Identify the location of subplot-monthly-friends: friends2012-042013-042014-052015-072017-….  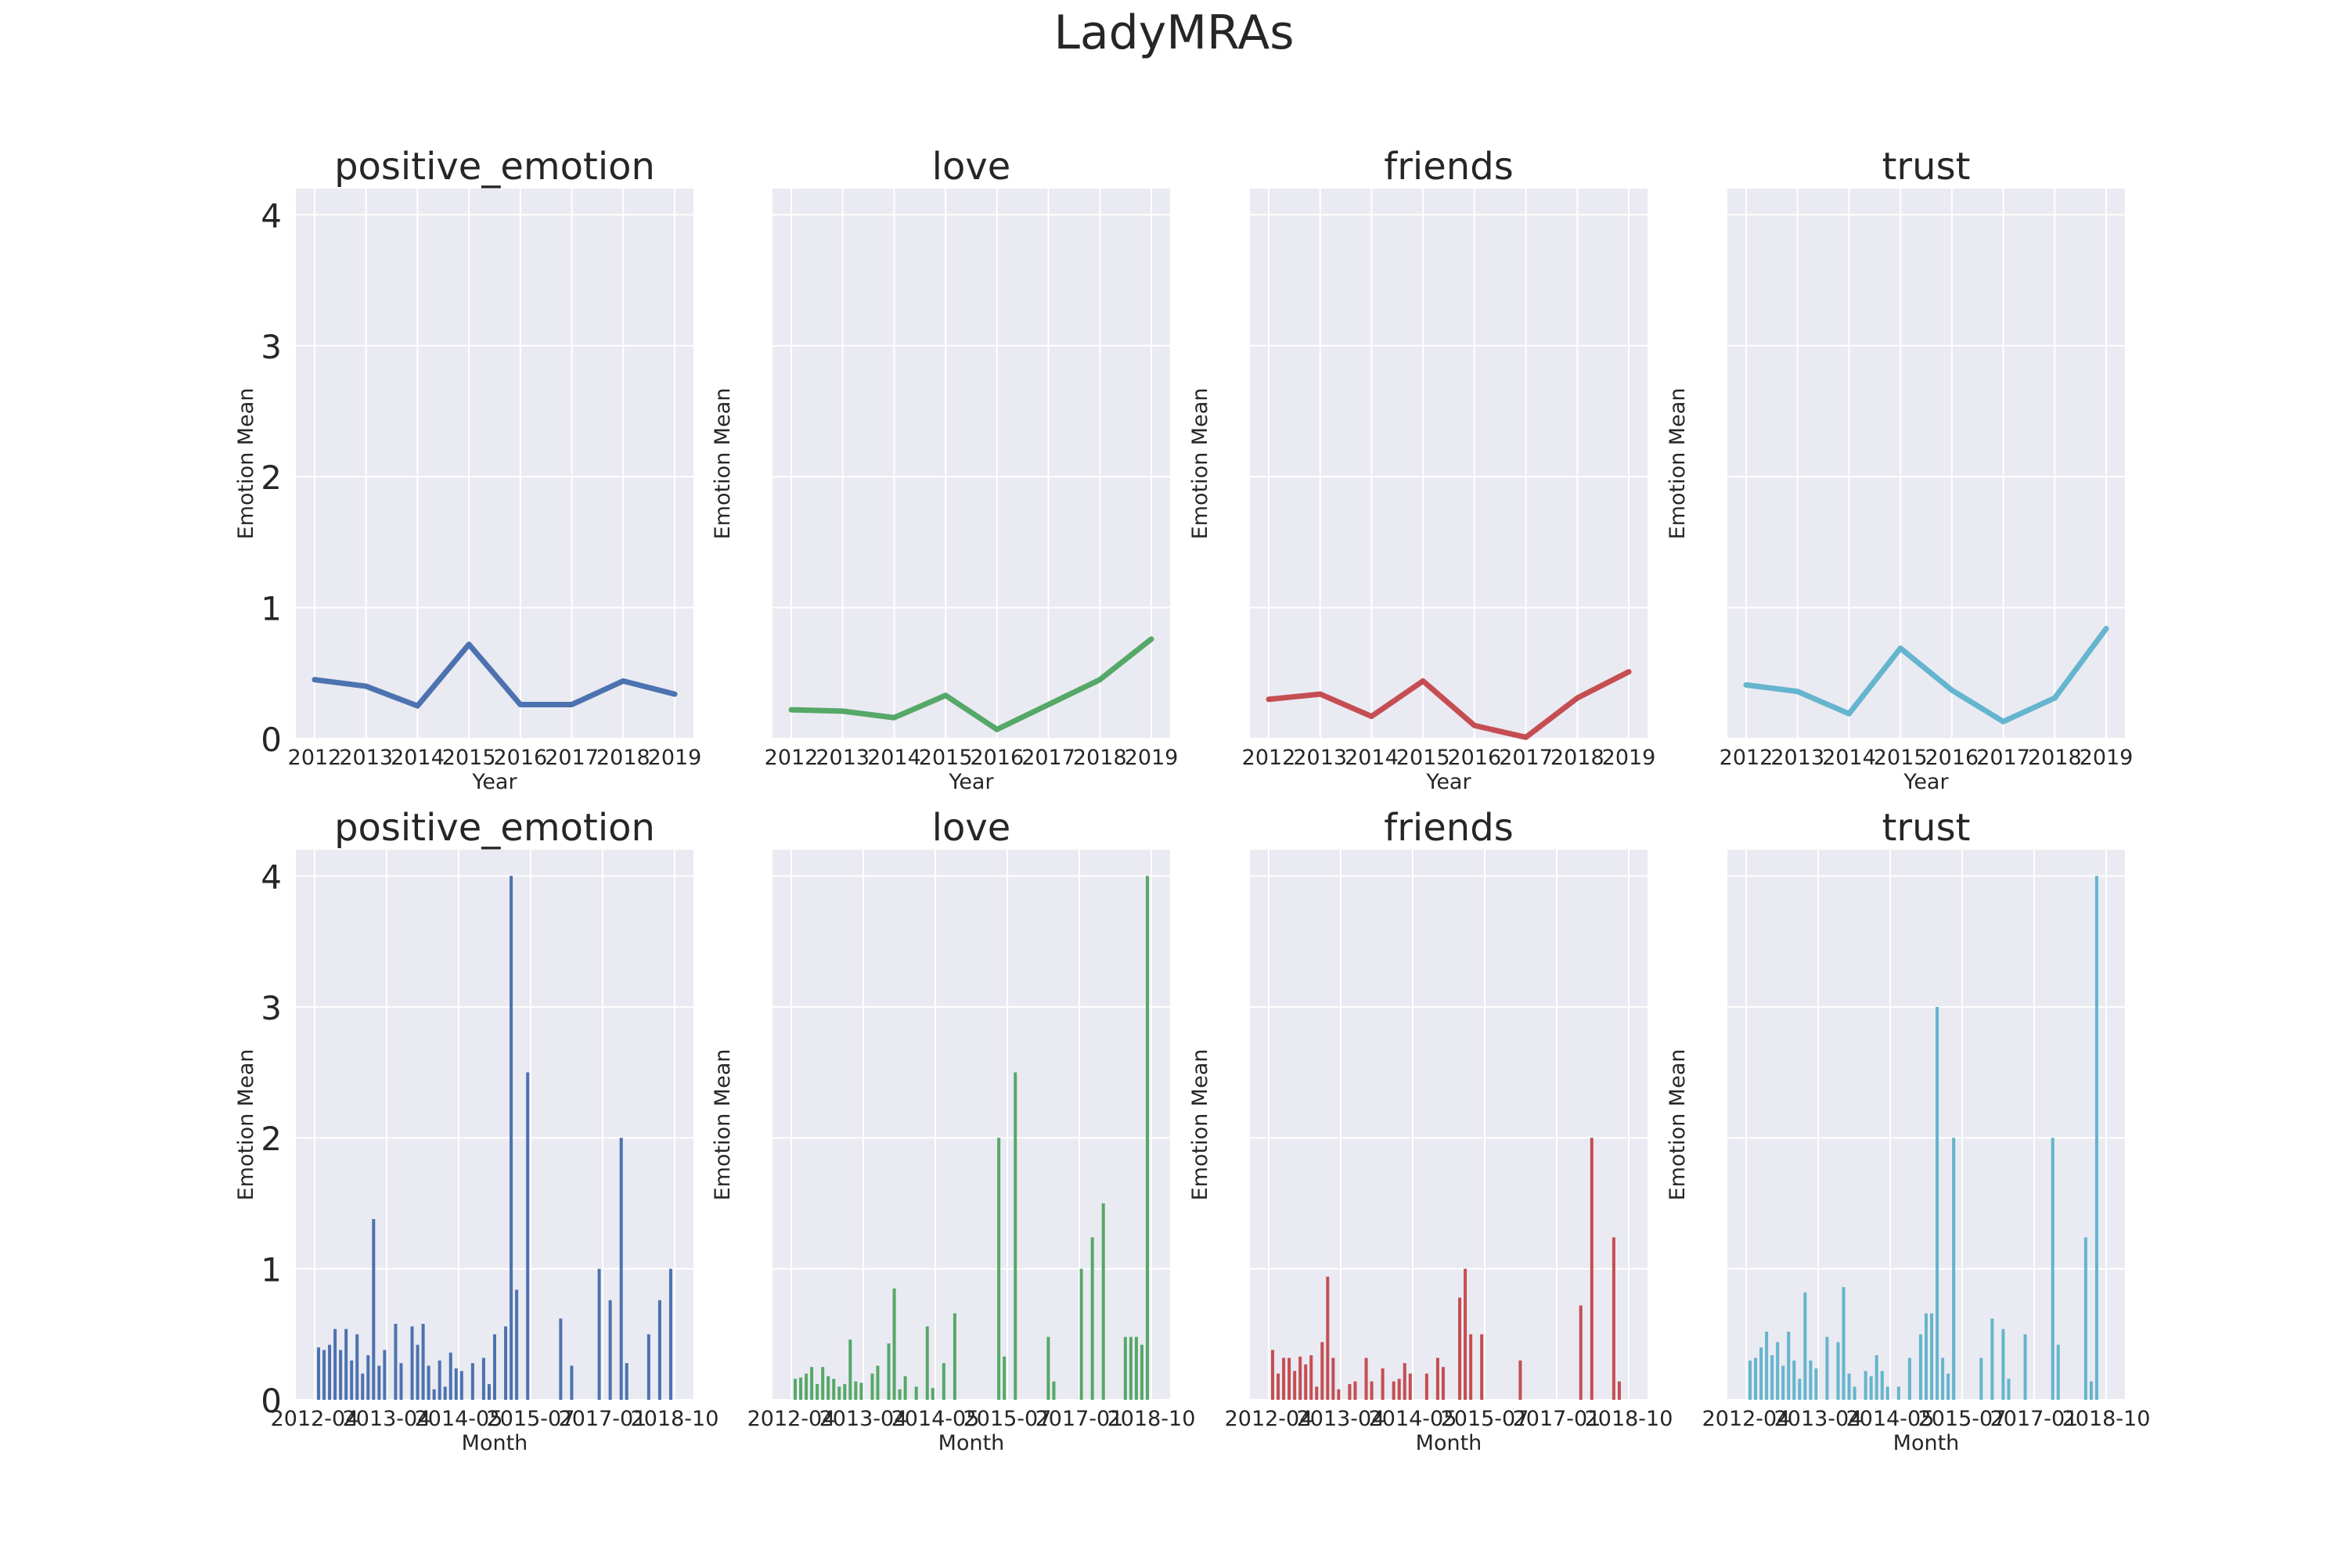
(1430, 1131).